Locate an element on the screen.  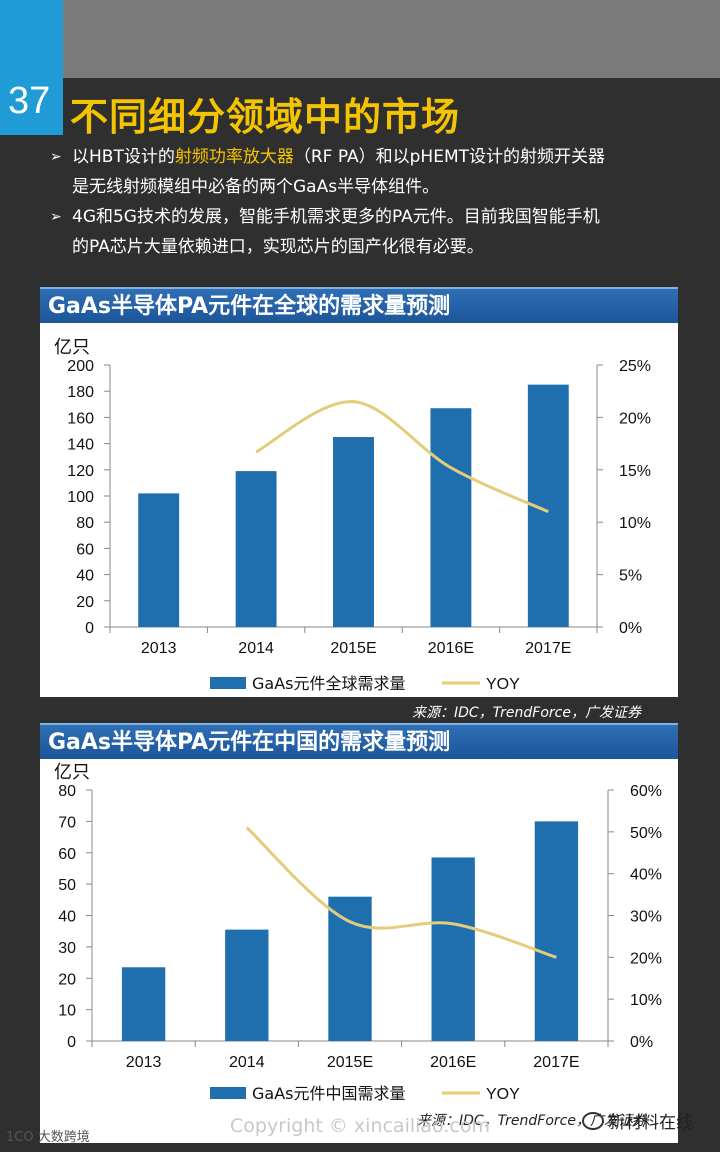
y-tick-label: 10 is located at coordinates (67, 1011).